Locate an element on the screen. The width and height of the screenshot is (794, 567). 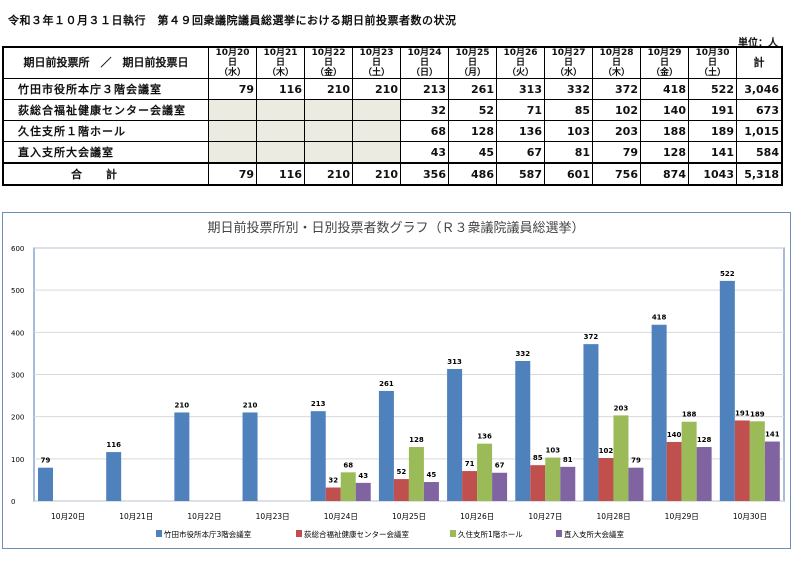
date-header: 10月29日 （金） is located at coordinates (664, 62).